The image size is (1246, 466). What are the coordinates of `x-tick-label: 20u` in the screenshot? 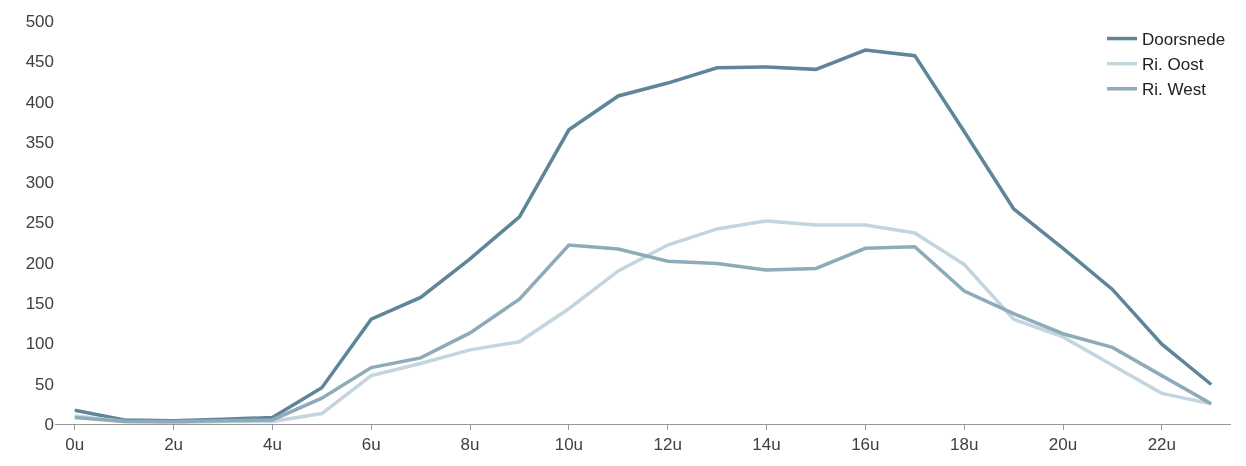 It's located at (1063, 445).